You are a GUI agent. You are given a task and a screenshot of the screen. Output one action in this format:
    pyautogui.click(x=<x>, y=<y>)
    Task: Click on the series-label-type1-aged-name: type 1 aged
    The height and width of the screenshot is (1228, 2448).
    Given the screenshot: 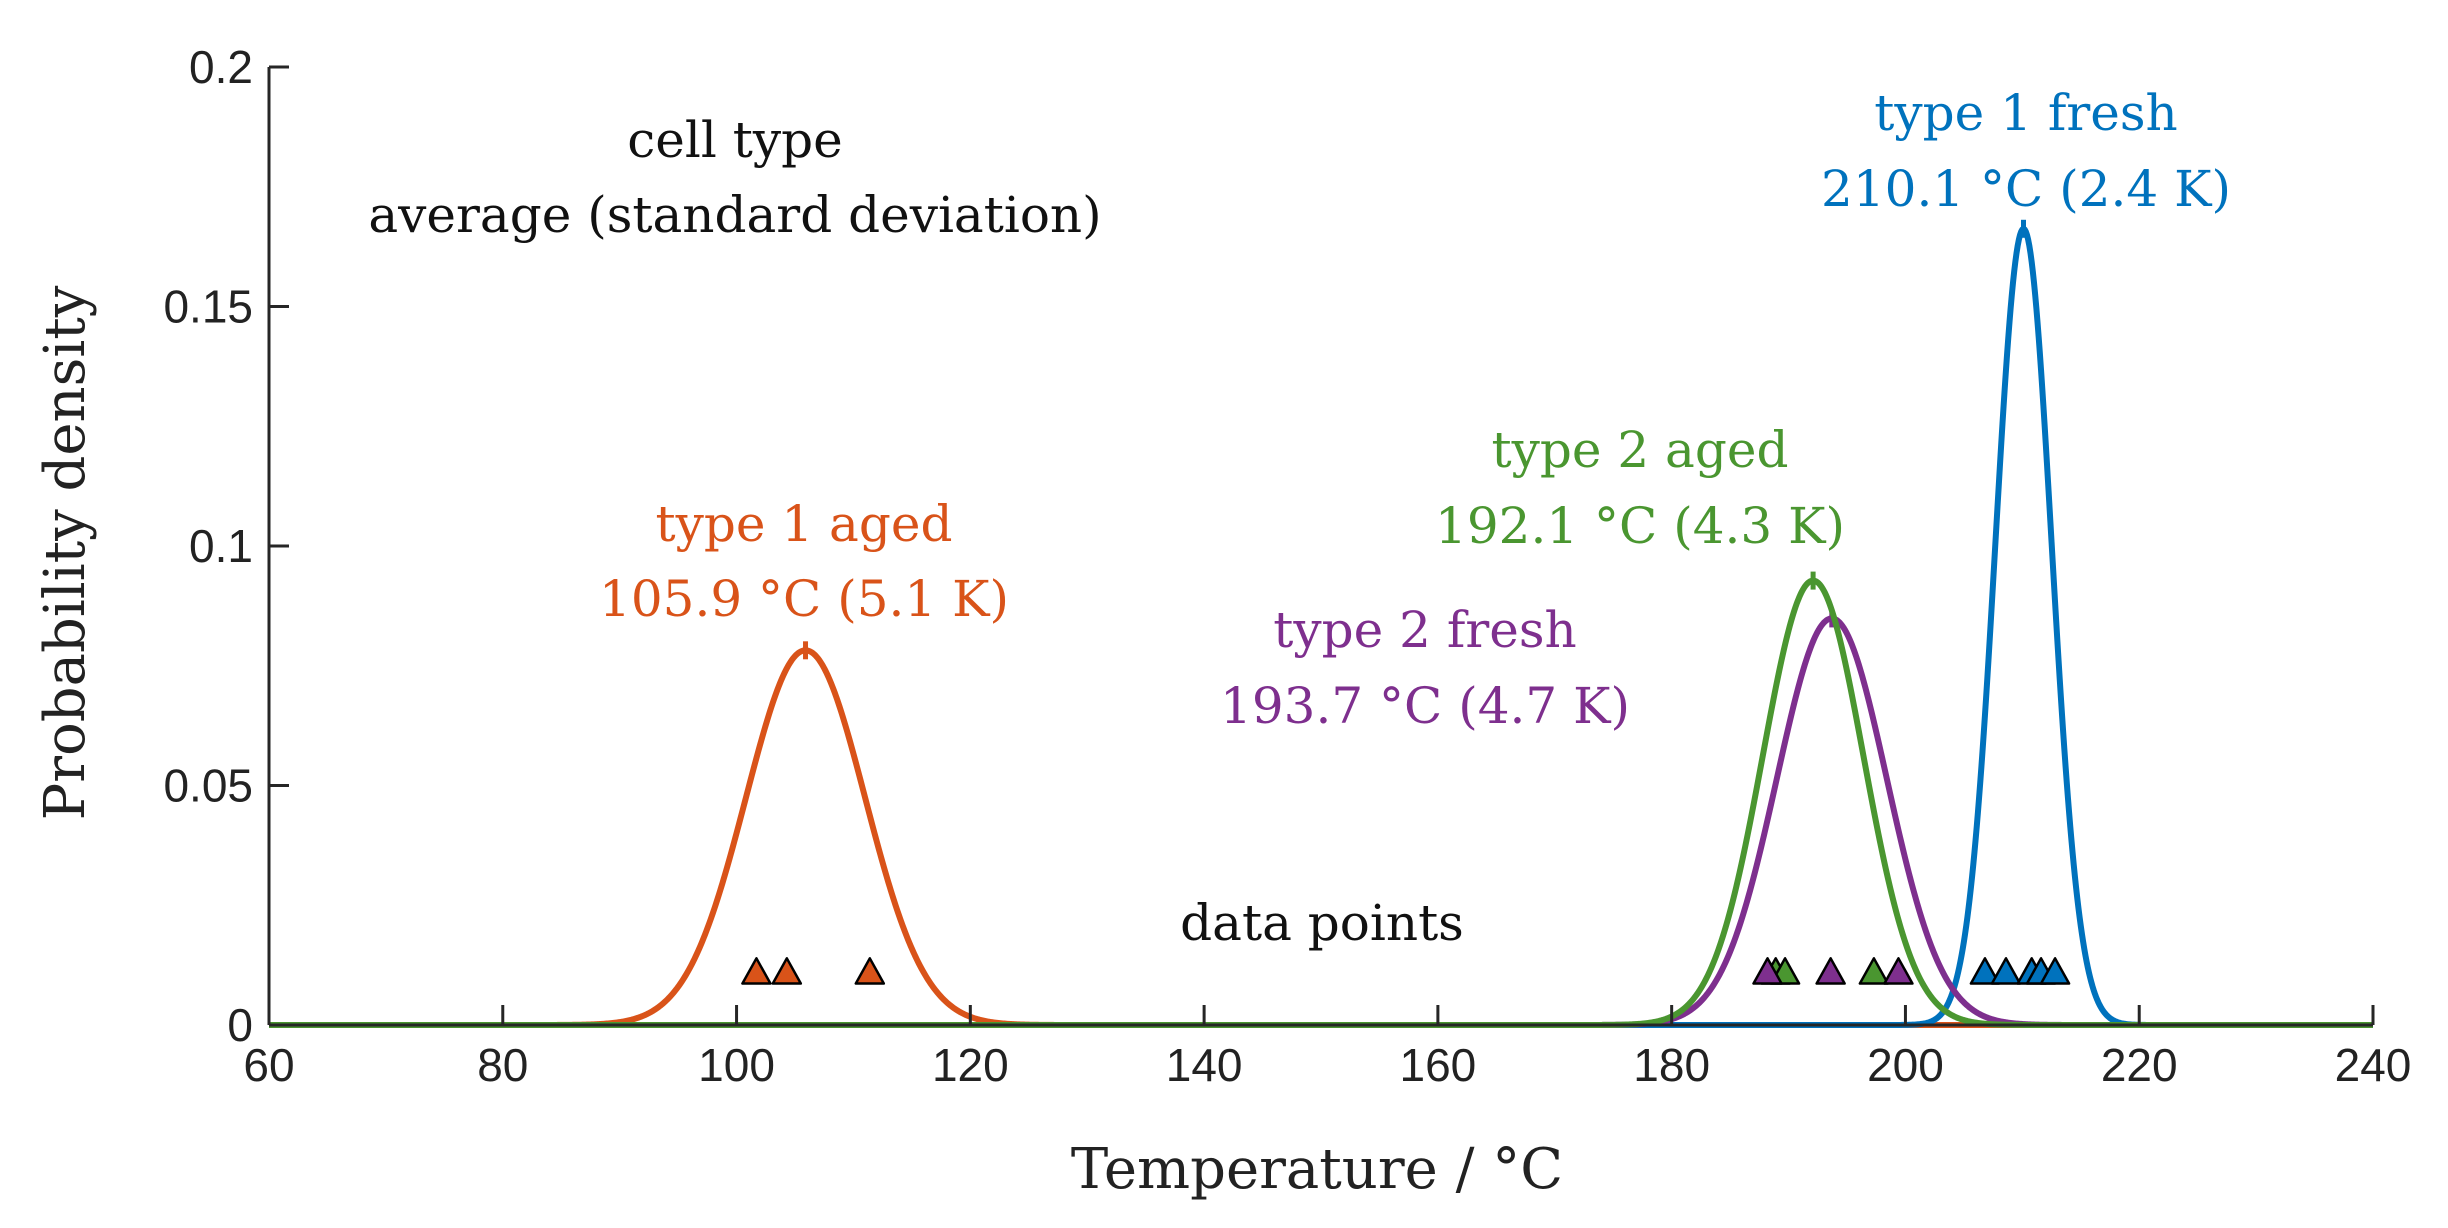 What is the action you would take?
    pyautogui.click(x=804, y=524)
    